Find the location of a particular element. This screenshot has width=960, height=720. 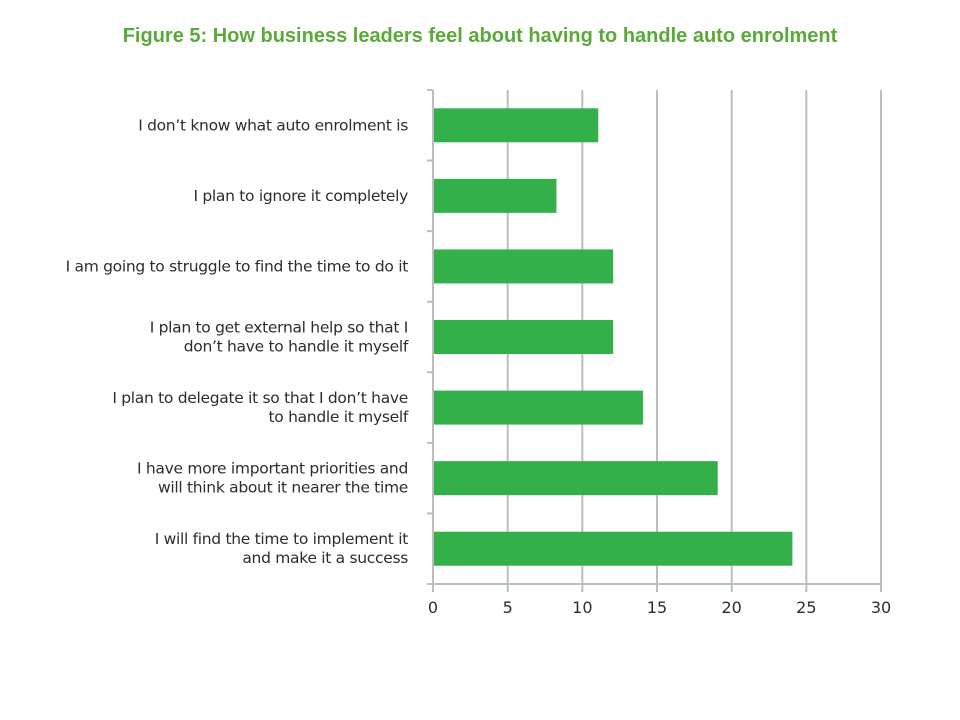

category-label: and make it a success is located at coordinates (325, 558).